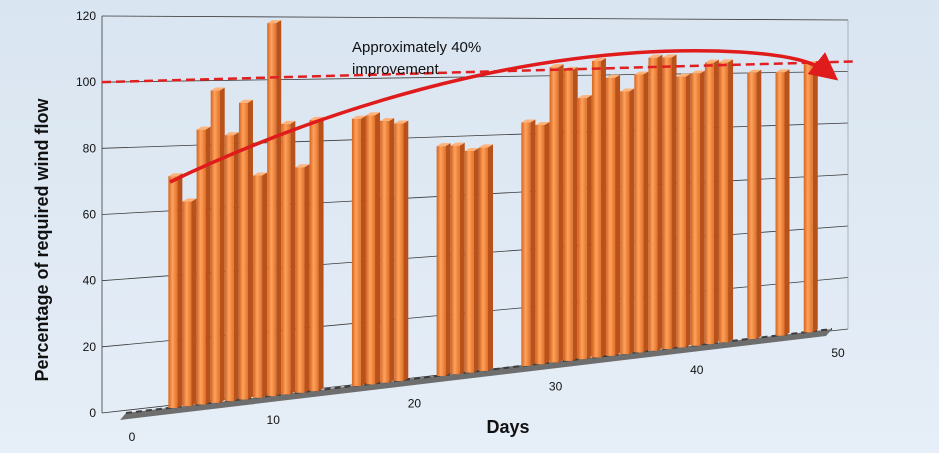 This screenshot has width=939, height=453. I want to click on annotation-line-2: improvement, so click(396, 69).